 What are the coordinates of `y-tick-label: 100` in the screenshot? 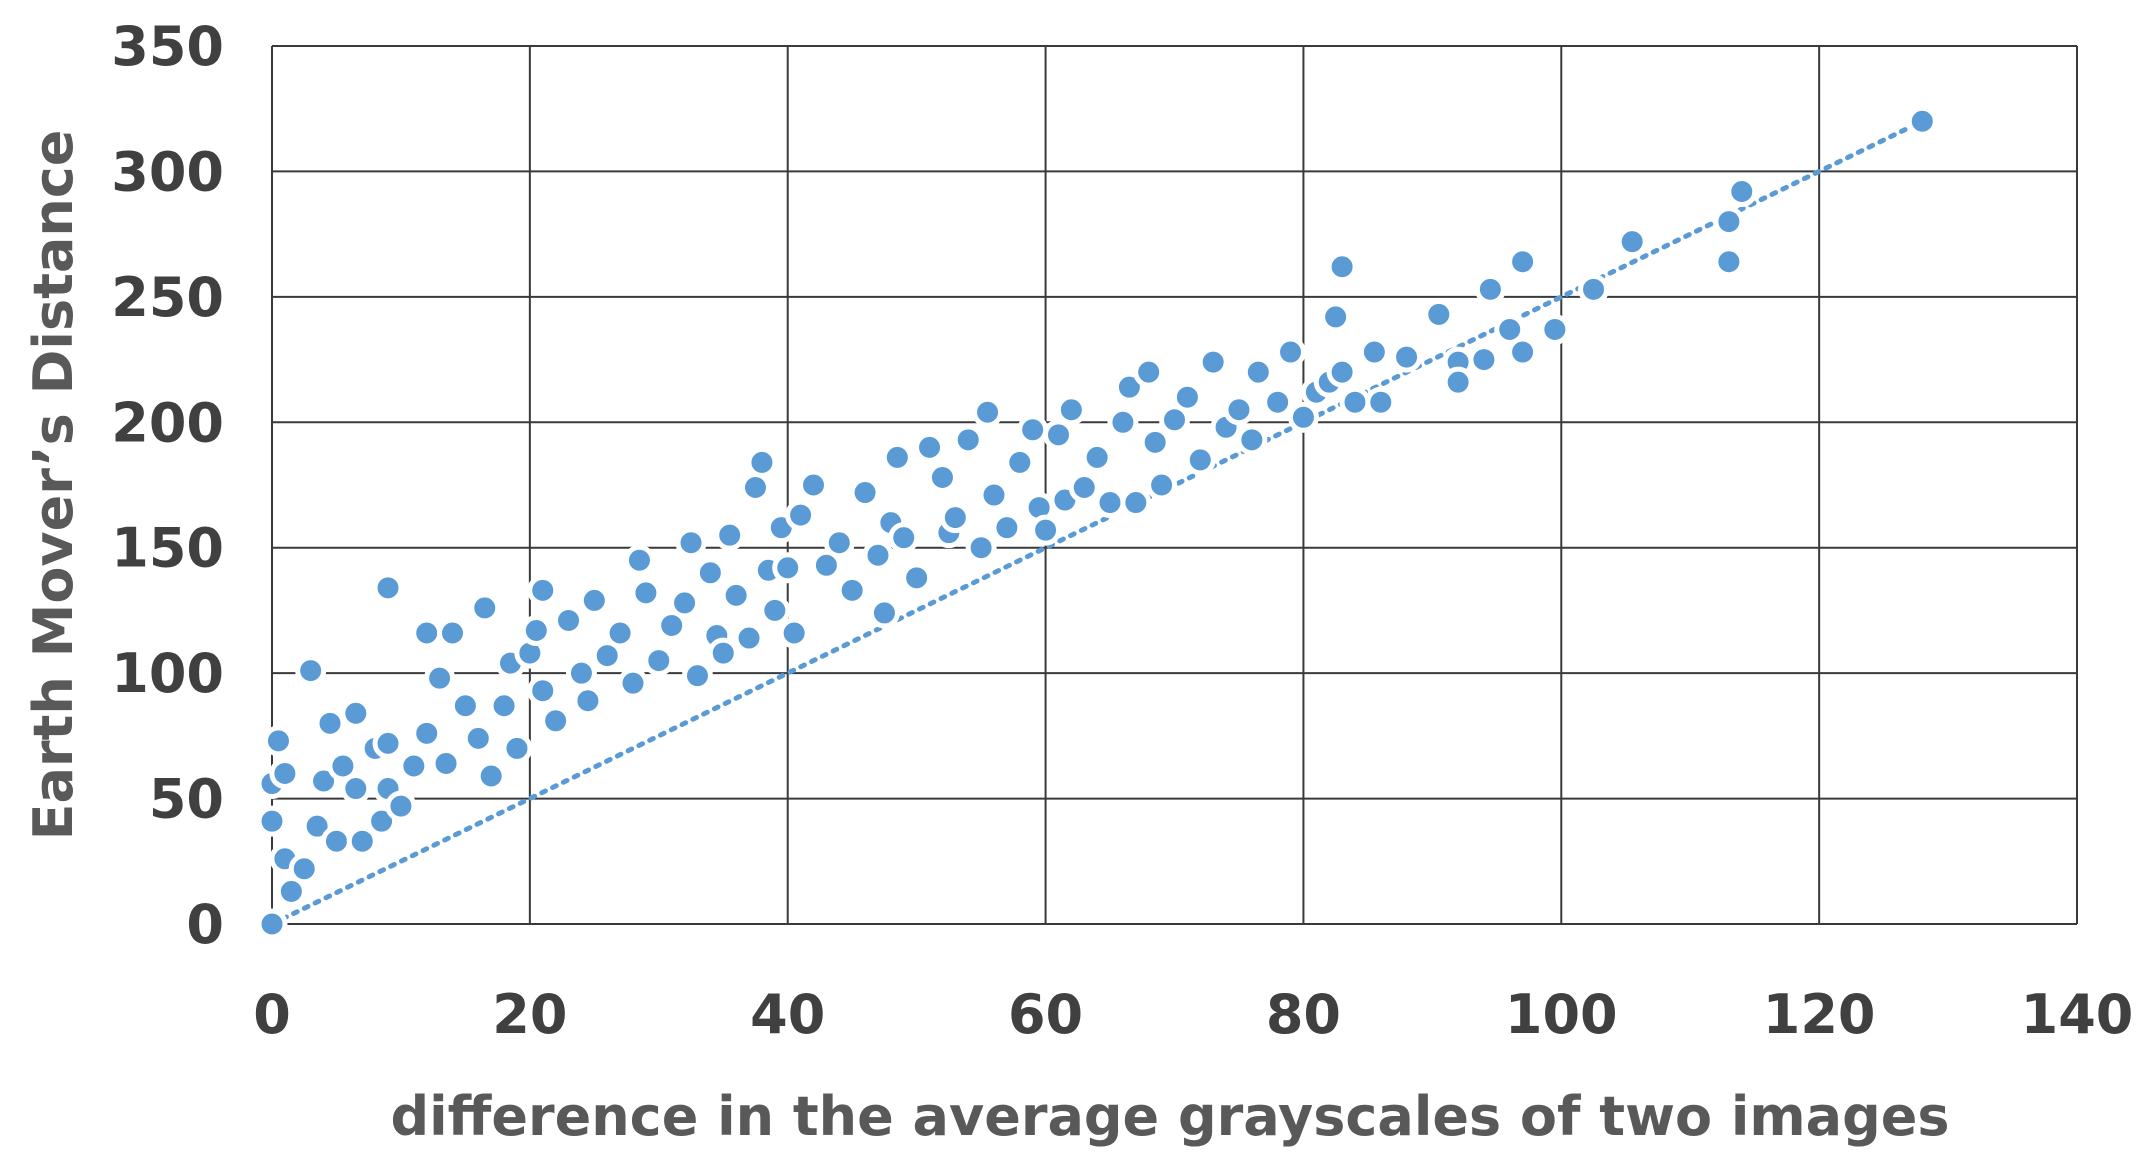 It's located at (167, 673).